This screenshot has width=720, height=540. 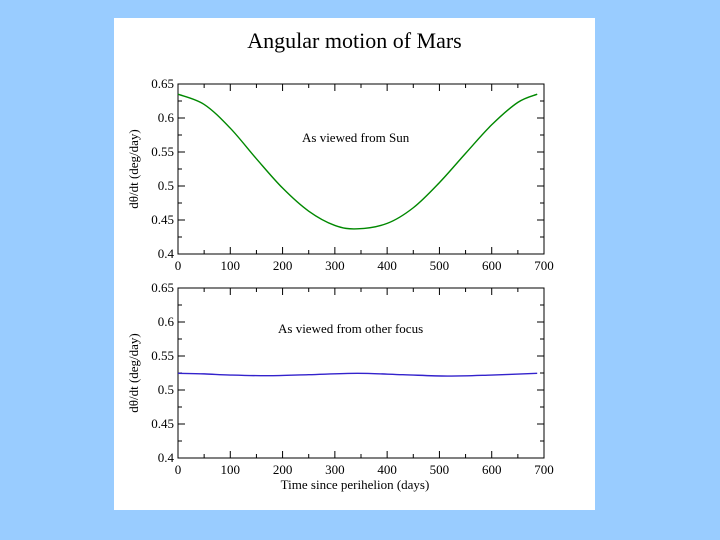 I want to click on sun-x-tick-label: 500, so click(x=440, y=265).